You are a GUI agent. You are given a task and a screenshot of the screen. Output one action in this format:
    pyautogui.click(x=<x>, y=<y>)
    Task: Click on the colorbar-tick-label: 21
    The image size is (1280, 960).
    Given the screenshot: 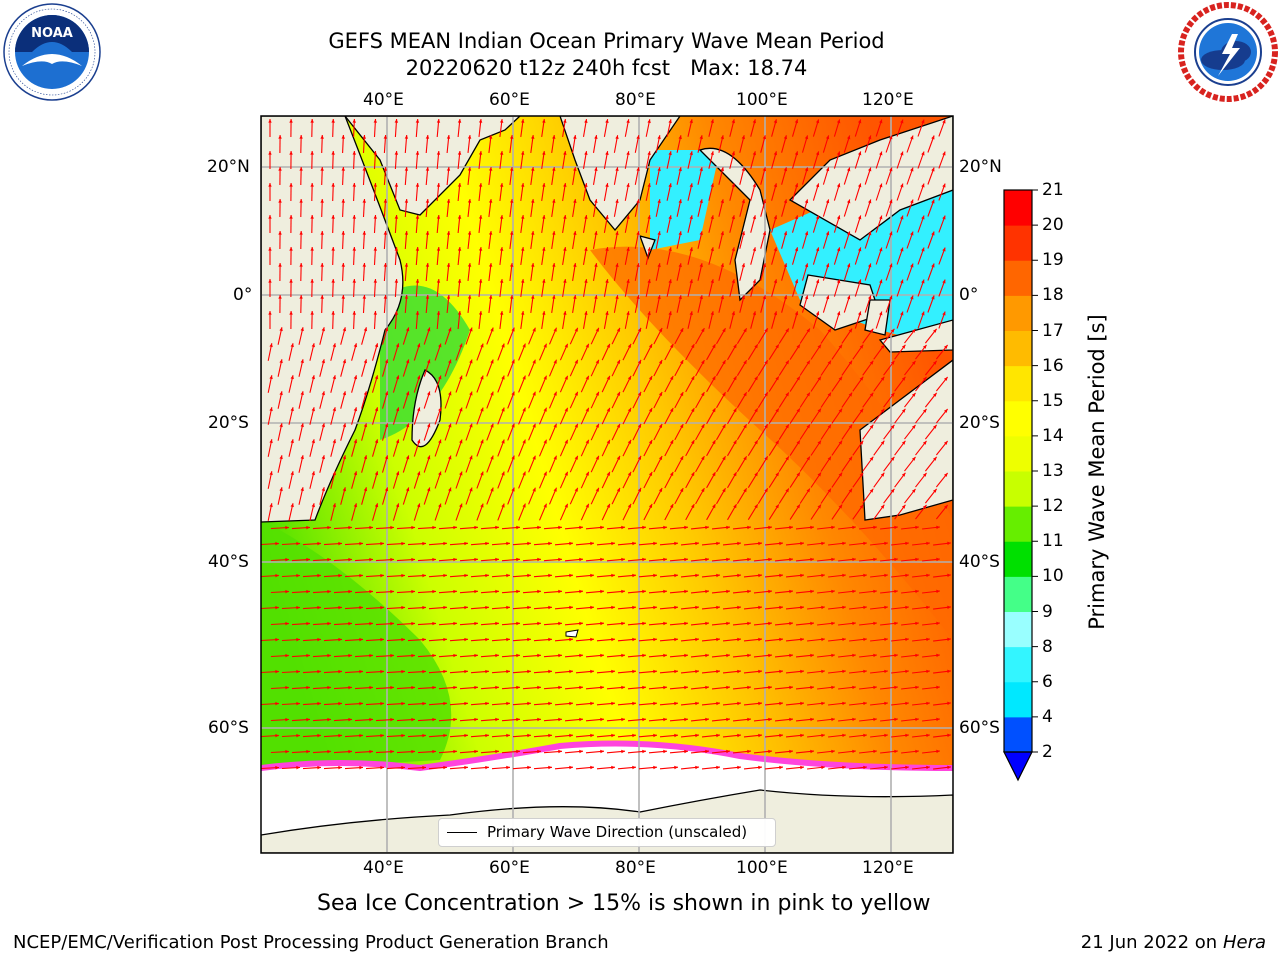 What is the action you would take?
    pyautogui.click(x=1053, y=190)
    